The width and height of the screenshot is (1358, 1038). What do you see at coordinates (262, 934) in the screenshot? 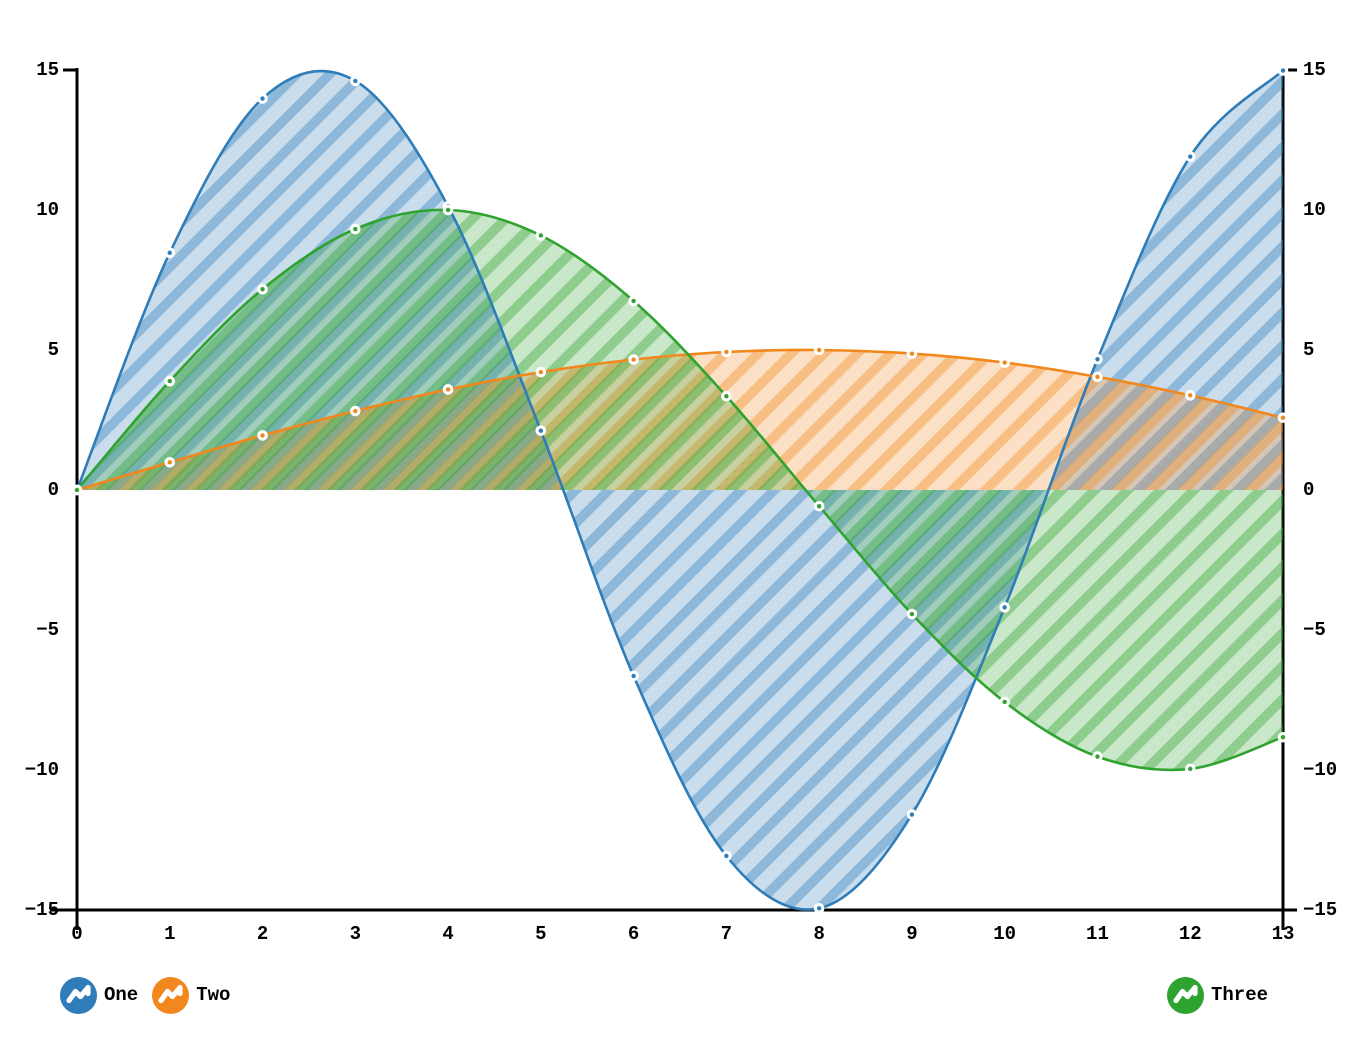
I see `x-tick-label: 2` at bounding box center [262, 934].